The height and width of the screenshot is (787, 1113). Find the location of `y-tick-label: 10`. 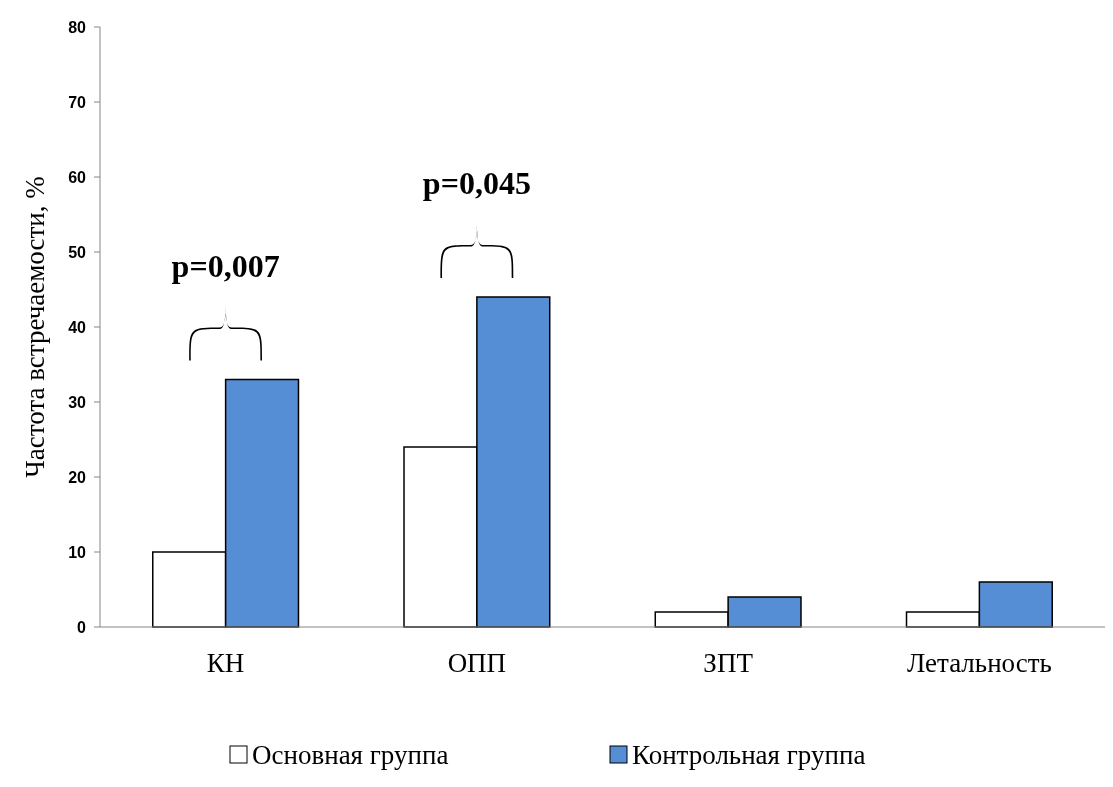

y-tick-label: 10 is located at coordinates (77, 552).